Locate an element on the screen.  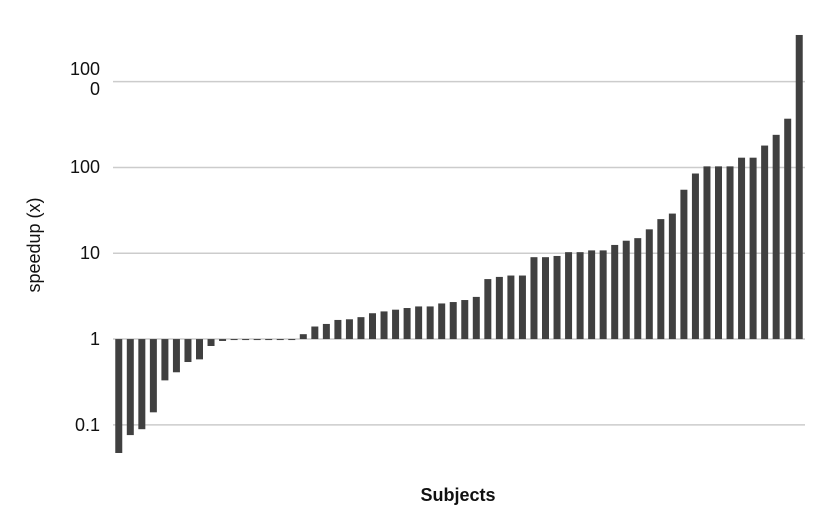
y-tick-label: 1000 is located at coordinates (84, 78).